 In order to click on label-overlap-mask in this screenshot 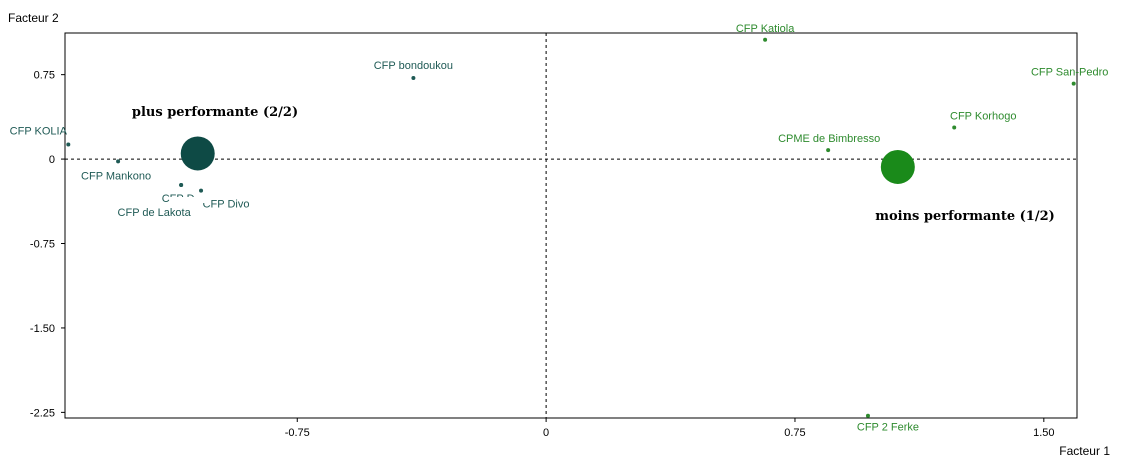, I will do `click(190, 200)`.